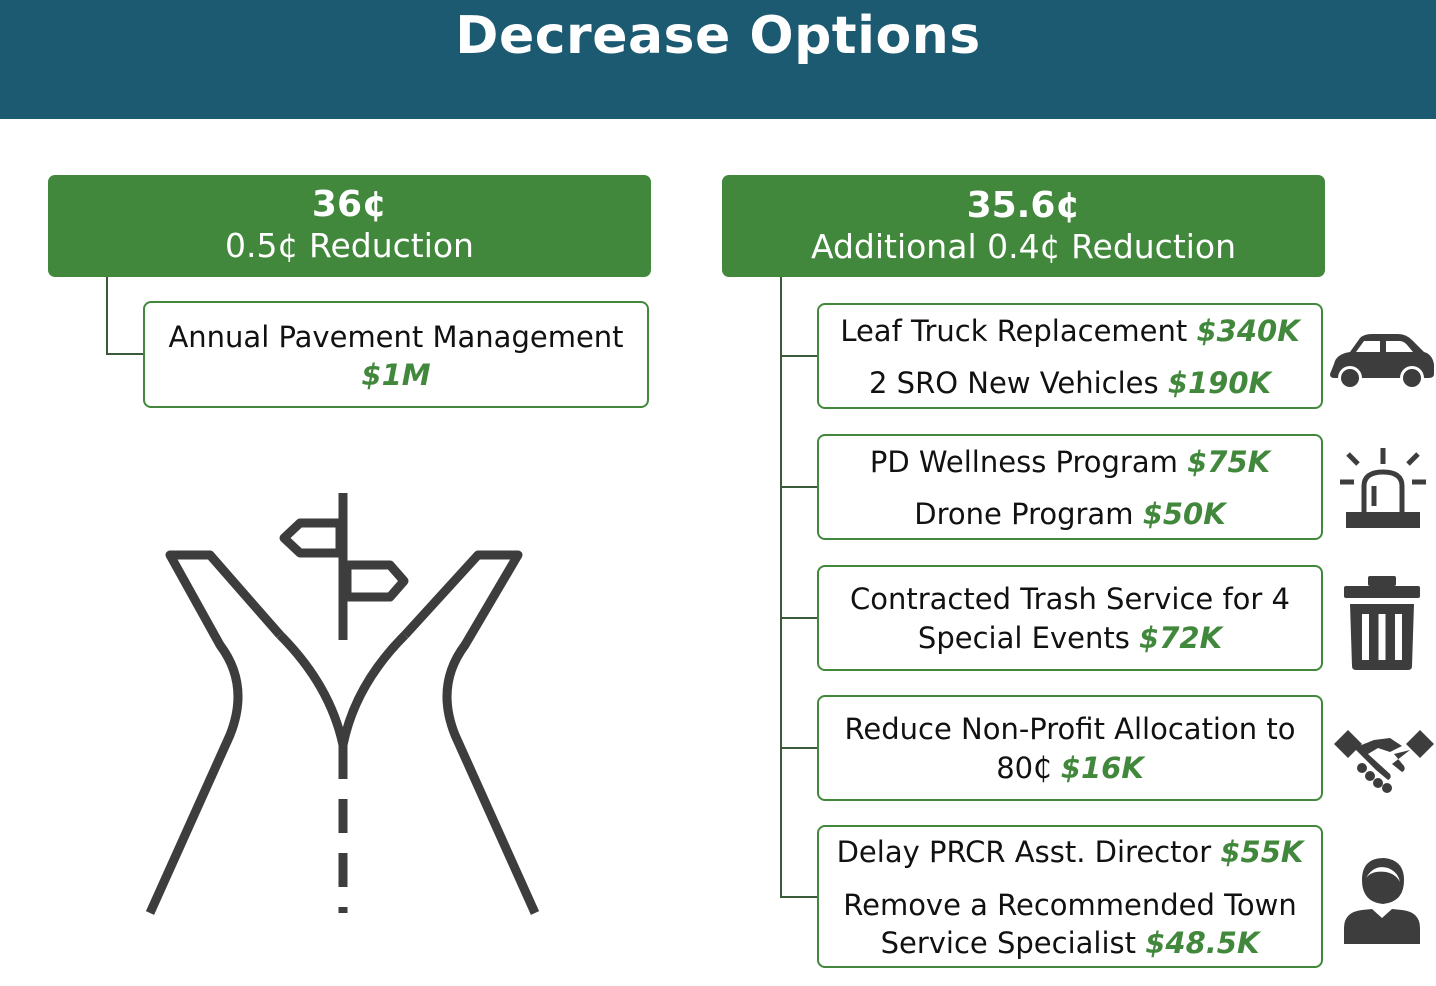  Describe the element at coordinates (1023, 246) in the screenshot. I see `right-description: Additional 0.4¢ Reduction` at that location.